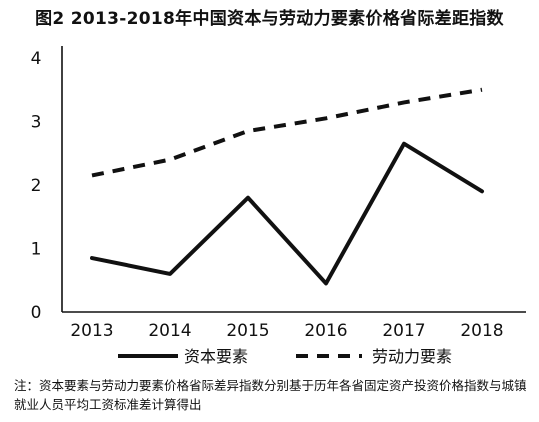 Image resolution: width=539 pixels, height=422 pixels. Describe the element at coordinates (36, 59) in the screenshot. I see `y-tick-label: 4` at that location.